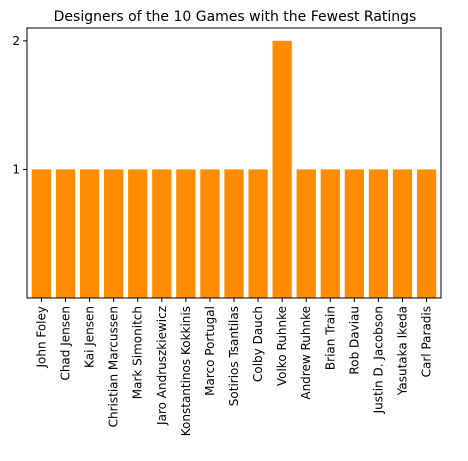 The width and height of the screenshot is (468, 461). Describe the element at coordinates (427, 341) in the screenshot. I see `x-tick-label: Carl Paradis` at that location.